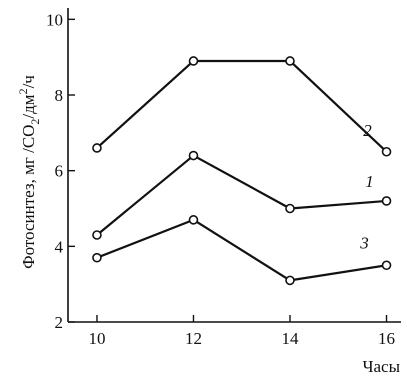 The height and width of the screenshot is (378, 407). I want to click on x-tick-label: 10, so click(96, 338).